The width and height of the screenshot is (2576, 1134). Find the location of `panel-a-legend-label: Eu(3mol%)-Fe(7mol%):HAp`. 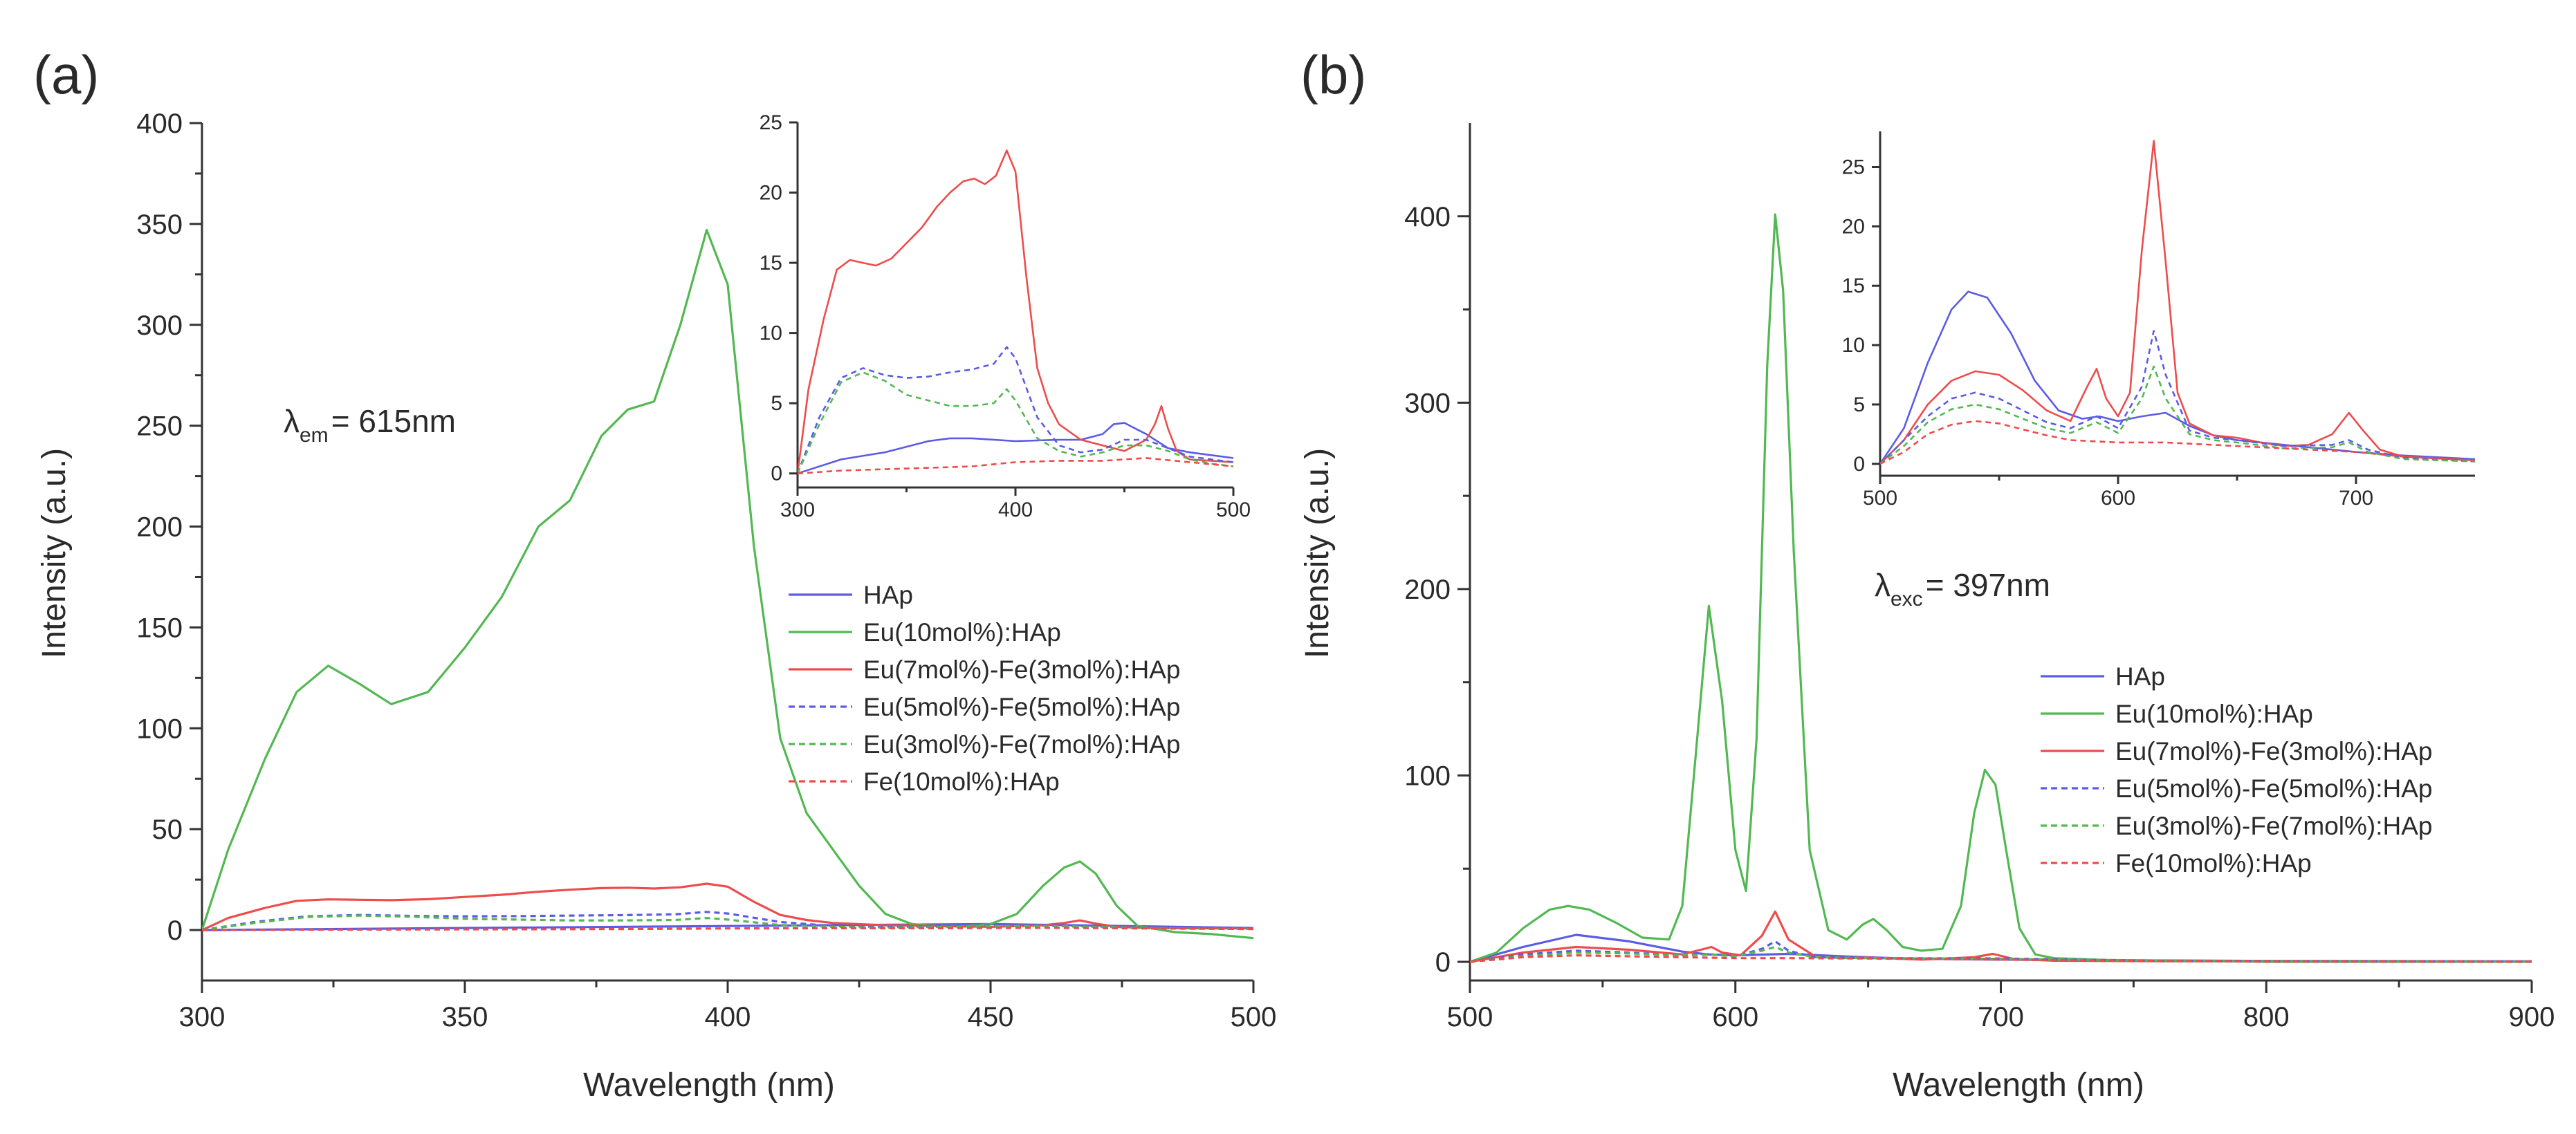

panel-a-legend-label: Eu(3mol%)-Fe(7mol%):HAp is located at coordinates (1022, 744).